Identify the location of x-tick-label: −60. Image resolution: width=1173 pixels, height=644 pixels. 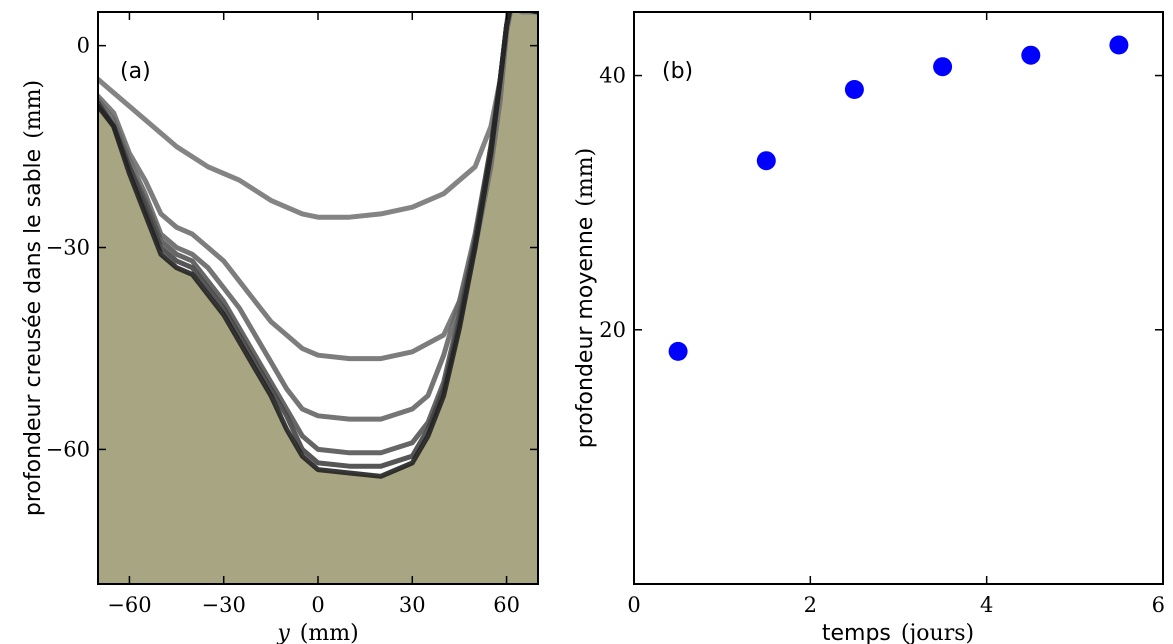
(129, 605).